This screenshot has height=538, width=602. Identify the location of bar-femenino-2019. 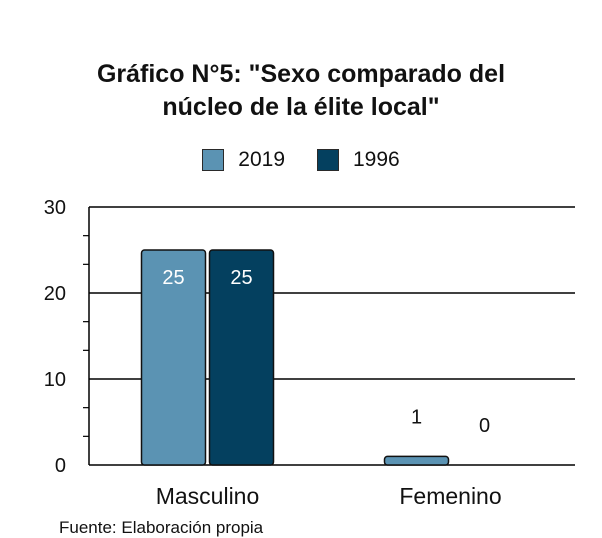
(416, 460).